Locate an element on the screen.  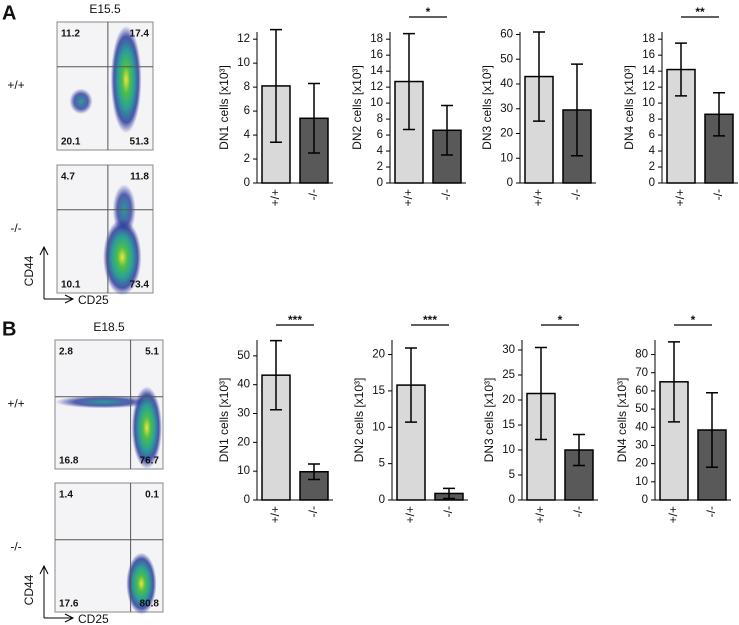
stage-label: E18.5 is located at coordinates (109, 327).